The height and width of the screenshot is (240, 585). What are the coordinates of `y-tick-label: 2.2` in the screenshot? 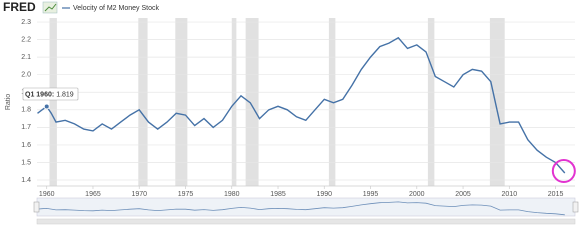 It's located at (26, 39).